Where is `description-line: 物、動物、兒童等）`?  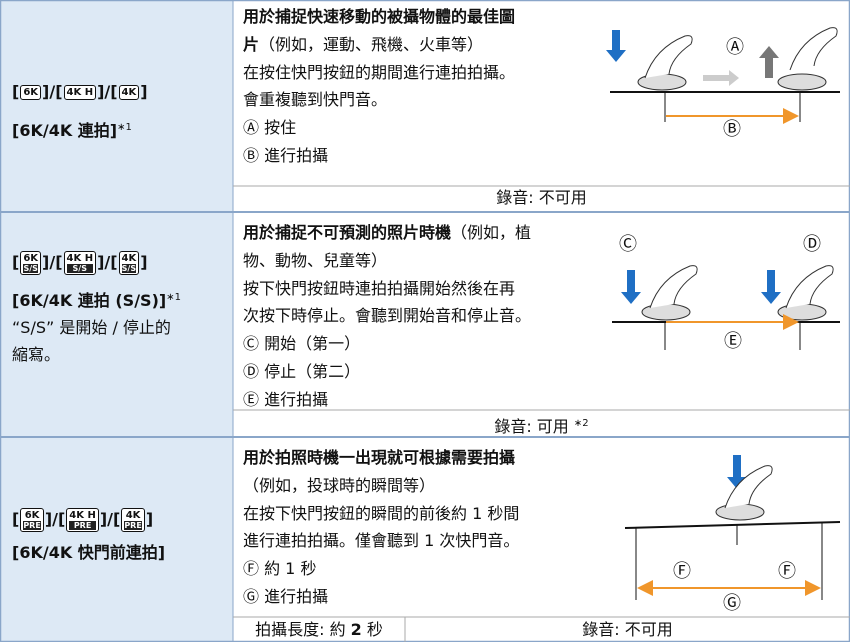 description-line: 物、動物、兒童等） is located at coordinates (315, 261).